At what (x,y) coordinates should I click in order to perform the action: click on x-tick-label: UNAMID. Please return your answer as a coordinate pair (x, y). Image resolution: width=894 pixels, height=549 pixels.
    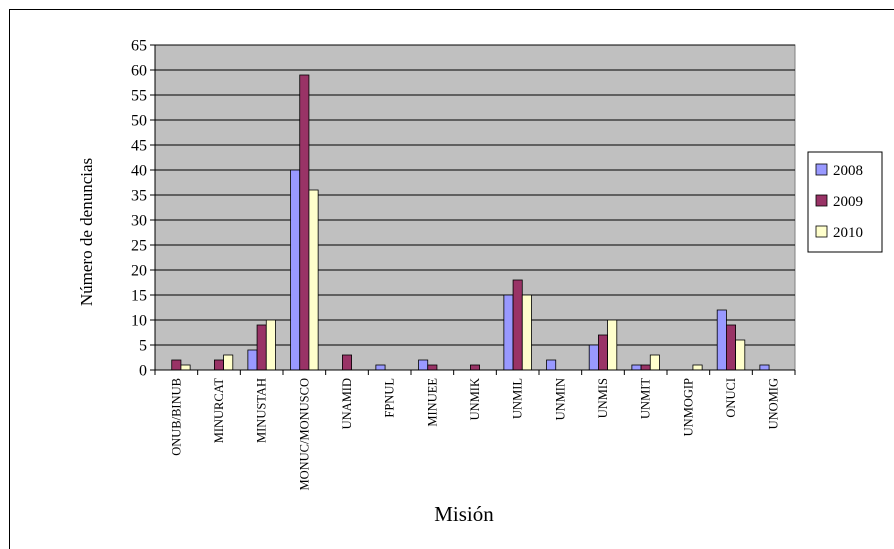
    Looking at the image, I should click on (347, 403).